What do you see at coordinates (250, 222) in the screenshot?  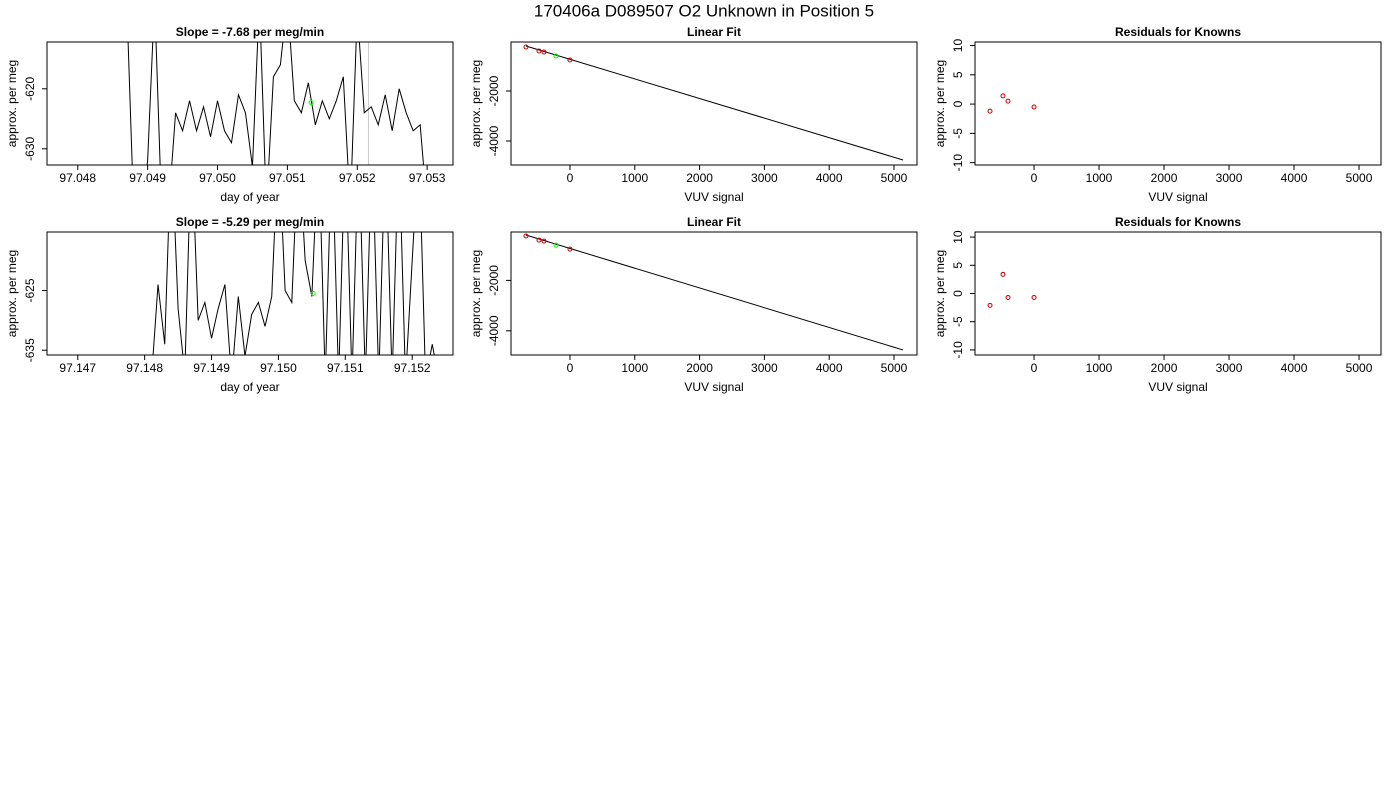 I see `panel-title: Slope = -5.29 per meg/min` at bounding box center [250, 222].